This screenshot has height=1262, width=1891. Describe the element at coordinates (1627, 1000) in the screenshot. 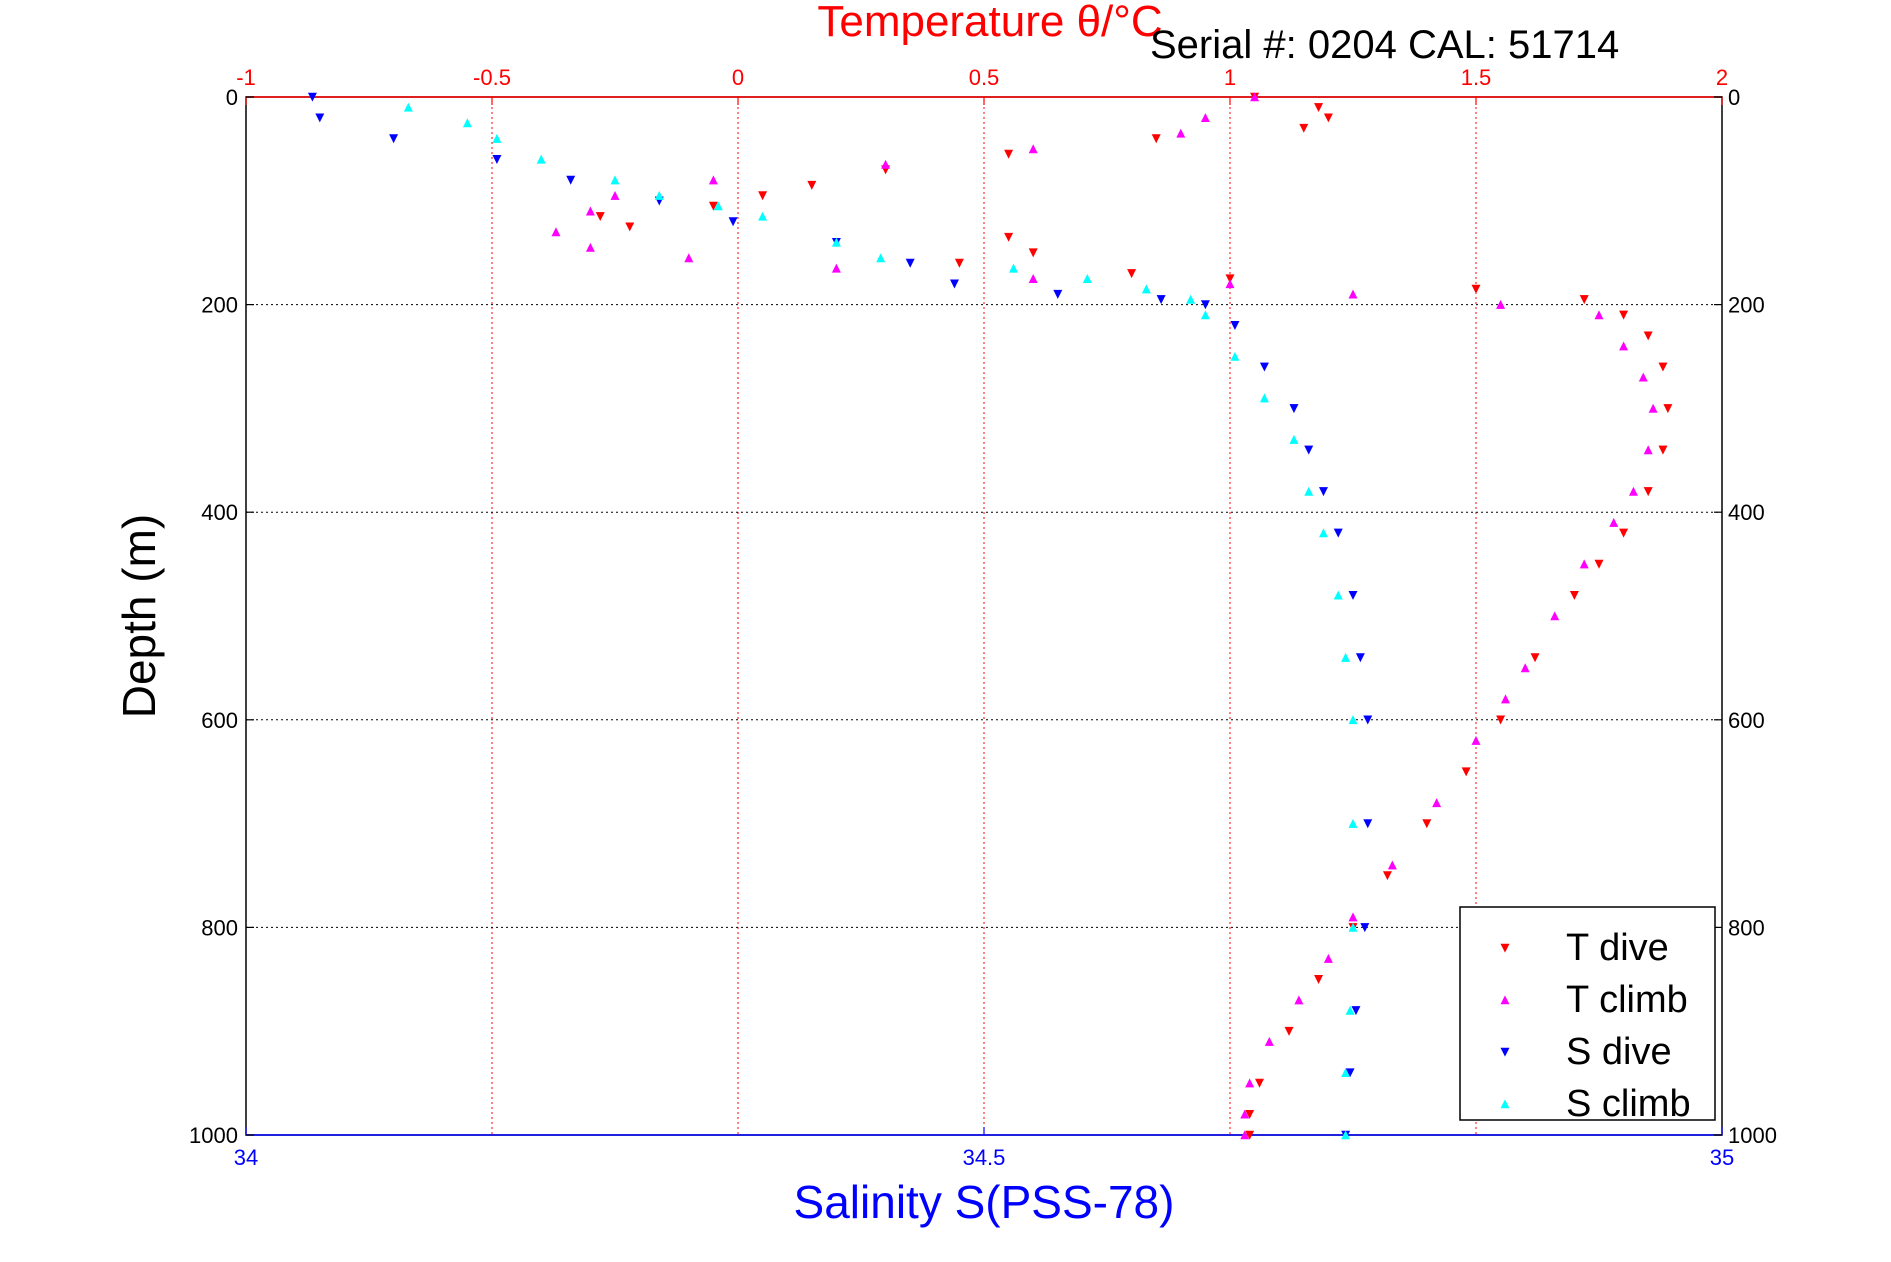

I see `legend-label: T climb` at that location.